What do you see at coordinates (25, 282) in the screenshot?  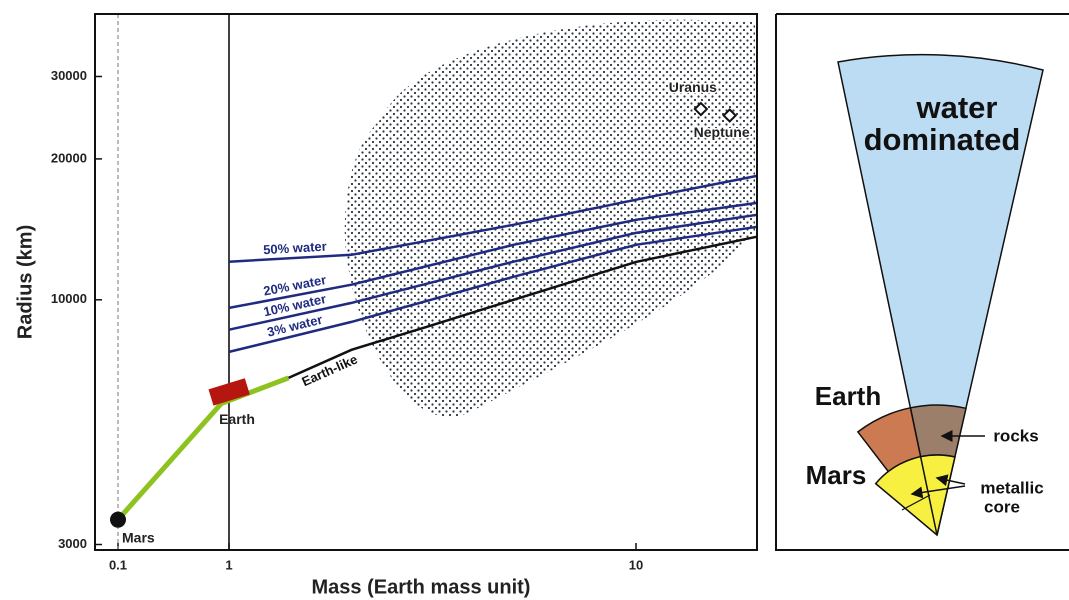 I see `y-axis-label: Radius (km)` at bounding box center [25, 282].